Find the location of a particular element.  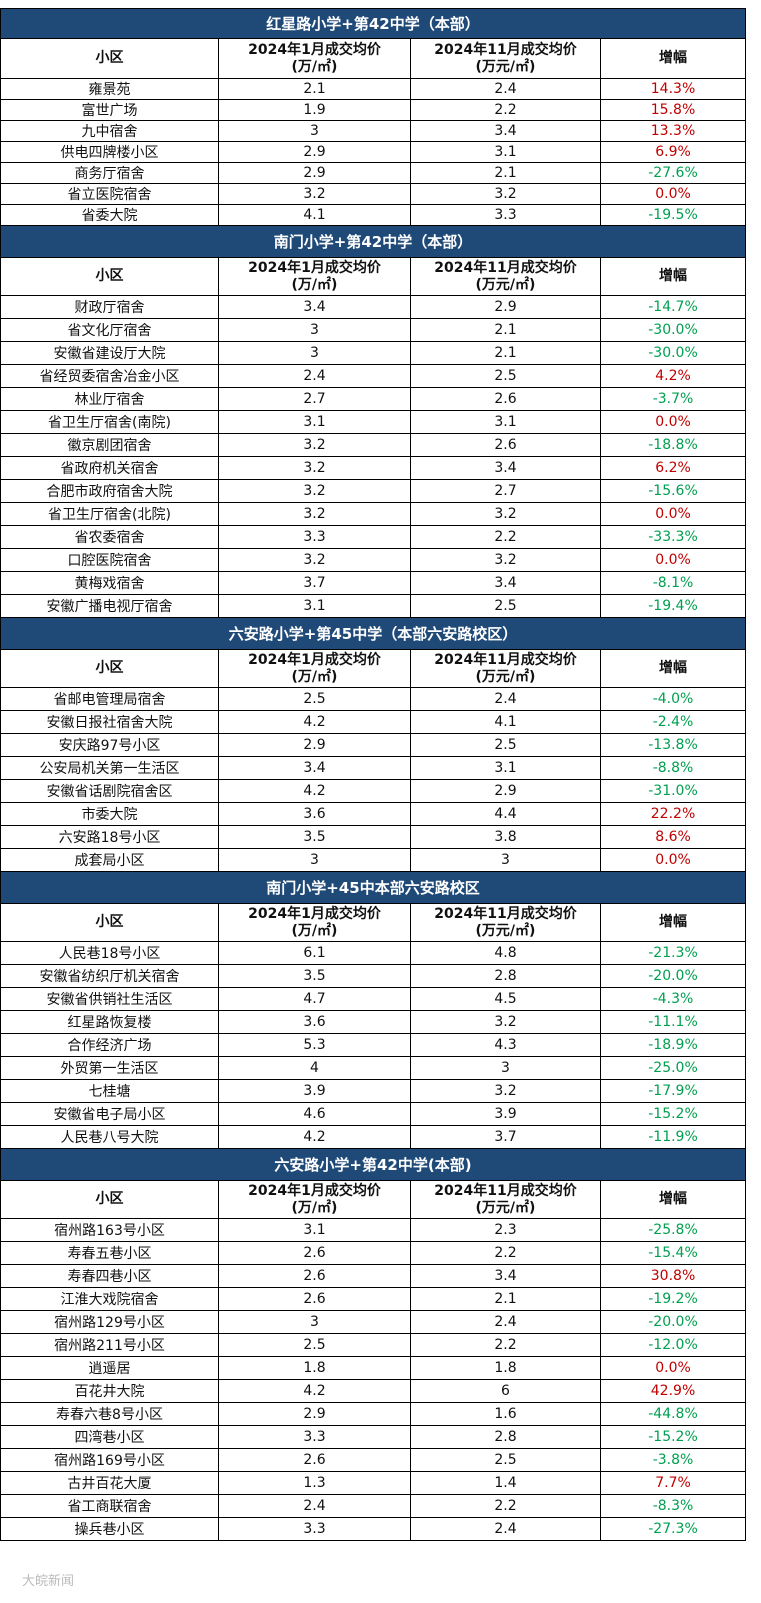

data-row: 省经贸委宿舍冶金小区 2.4 2.5 4.2% is located at coordinates (373, 376).